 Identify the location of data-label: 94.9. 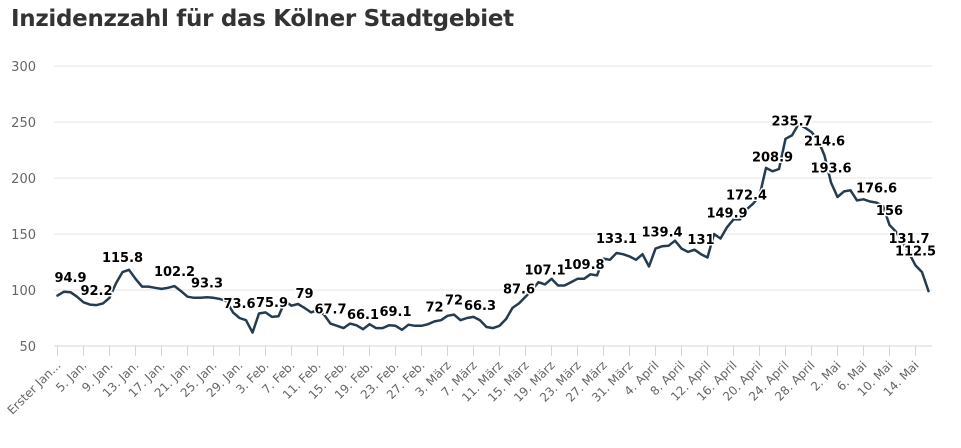
(70, 278).